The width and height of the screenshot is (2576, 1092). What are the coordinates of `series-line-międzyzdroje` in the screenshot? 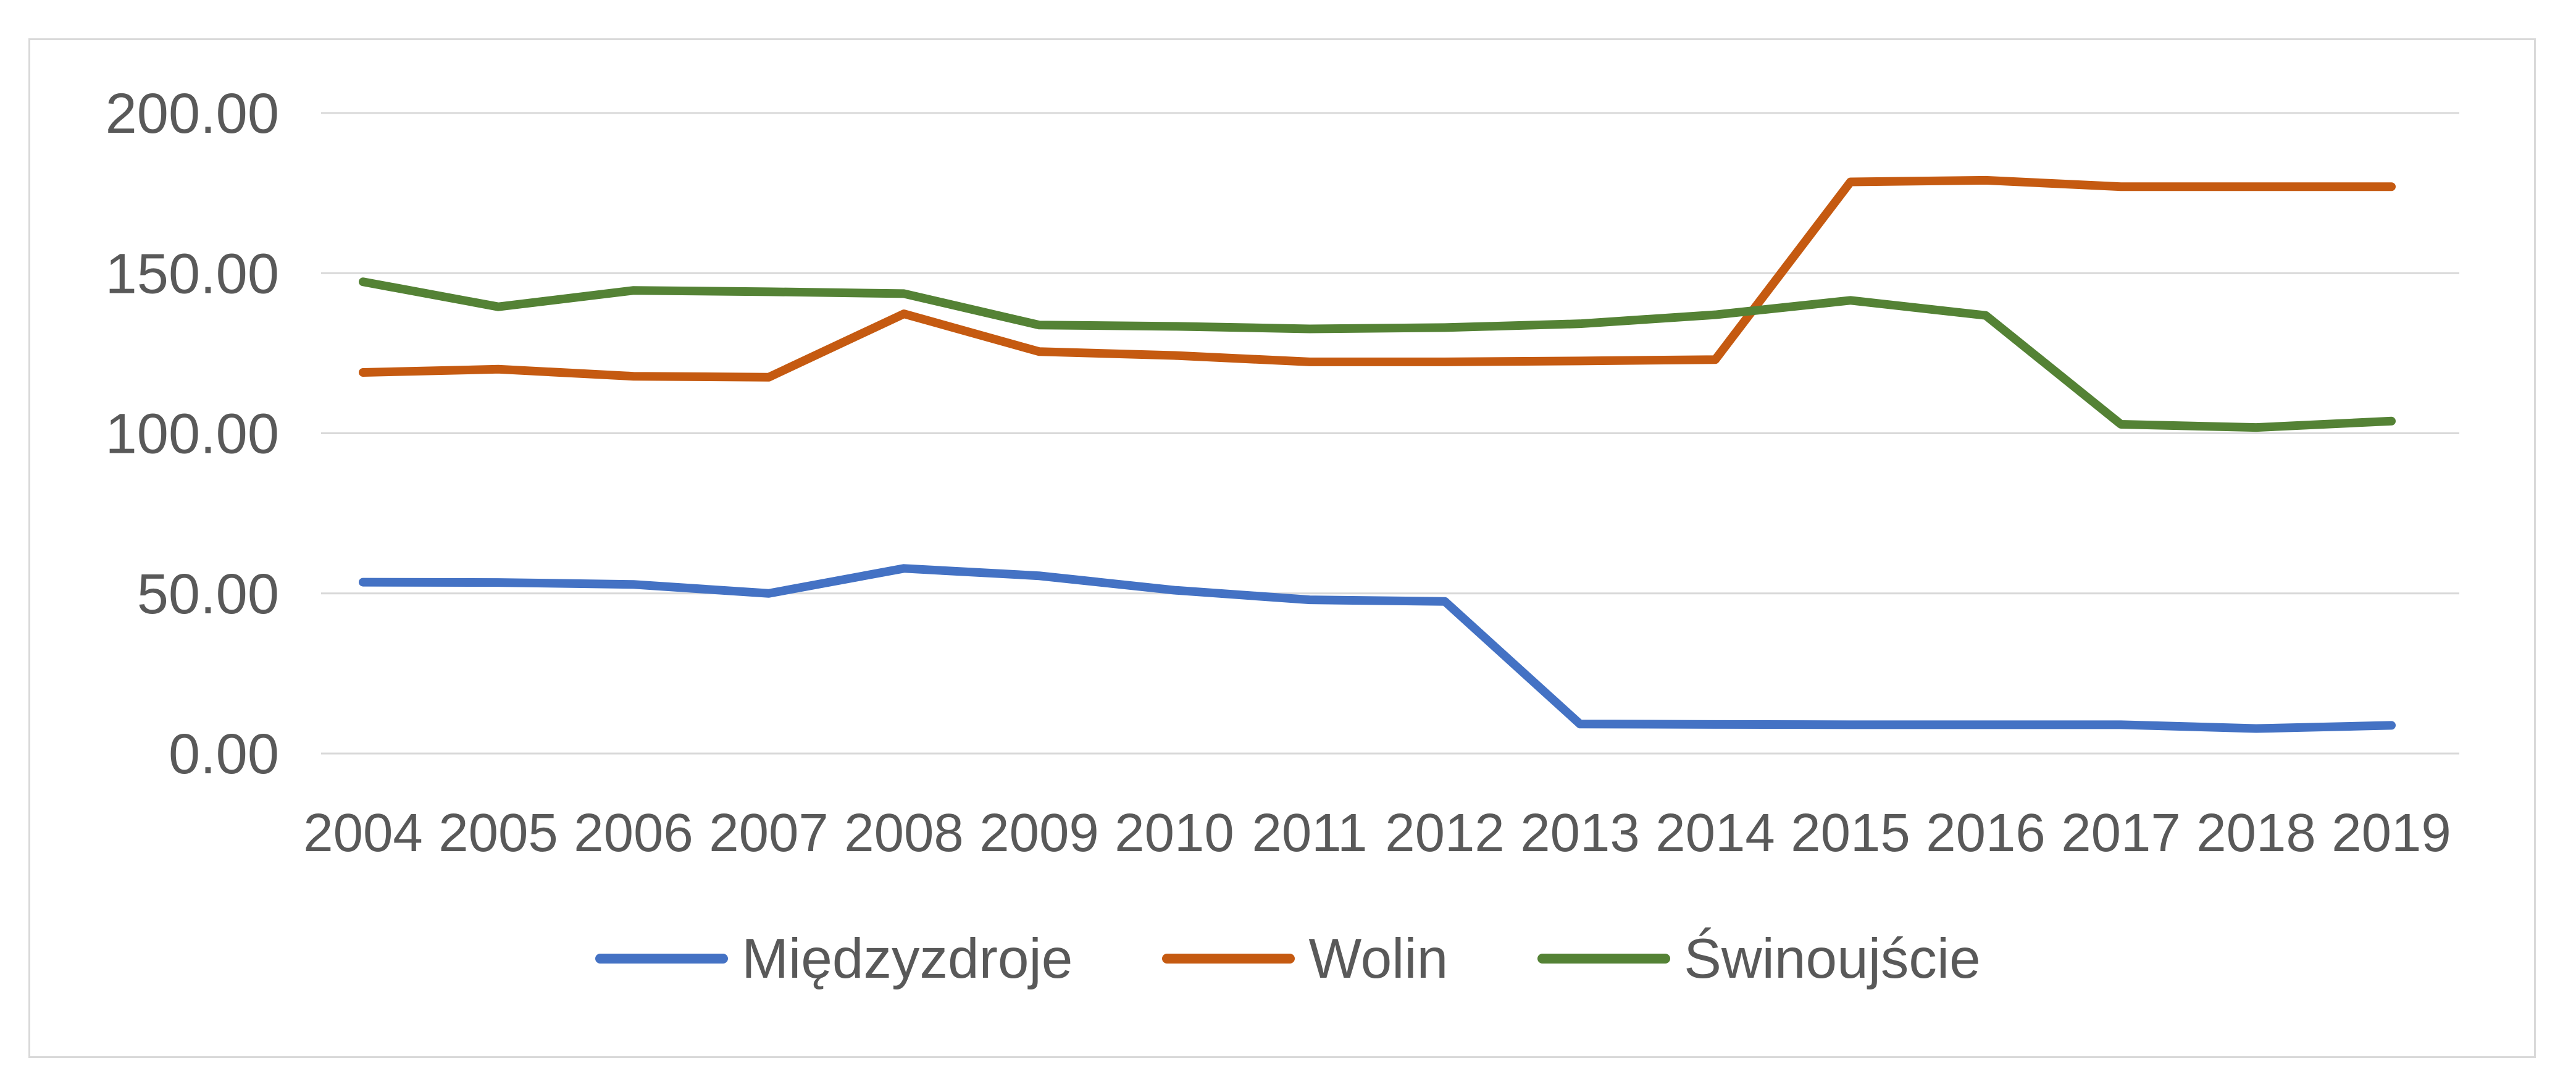 It's located at (1378, 648).